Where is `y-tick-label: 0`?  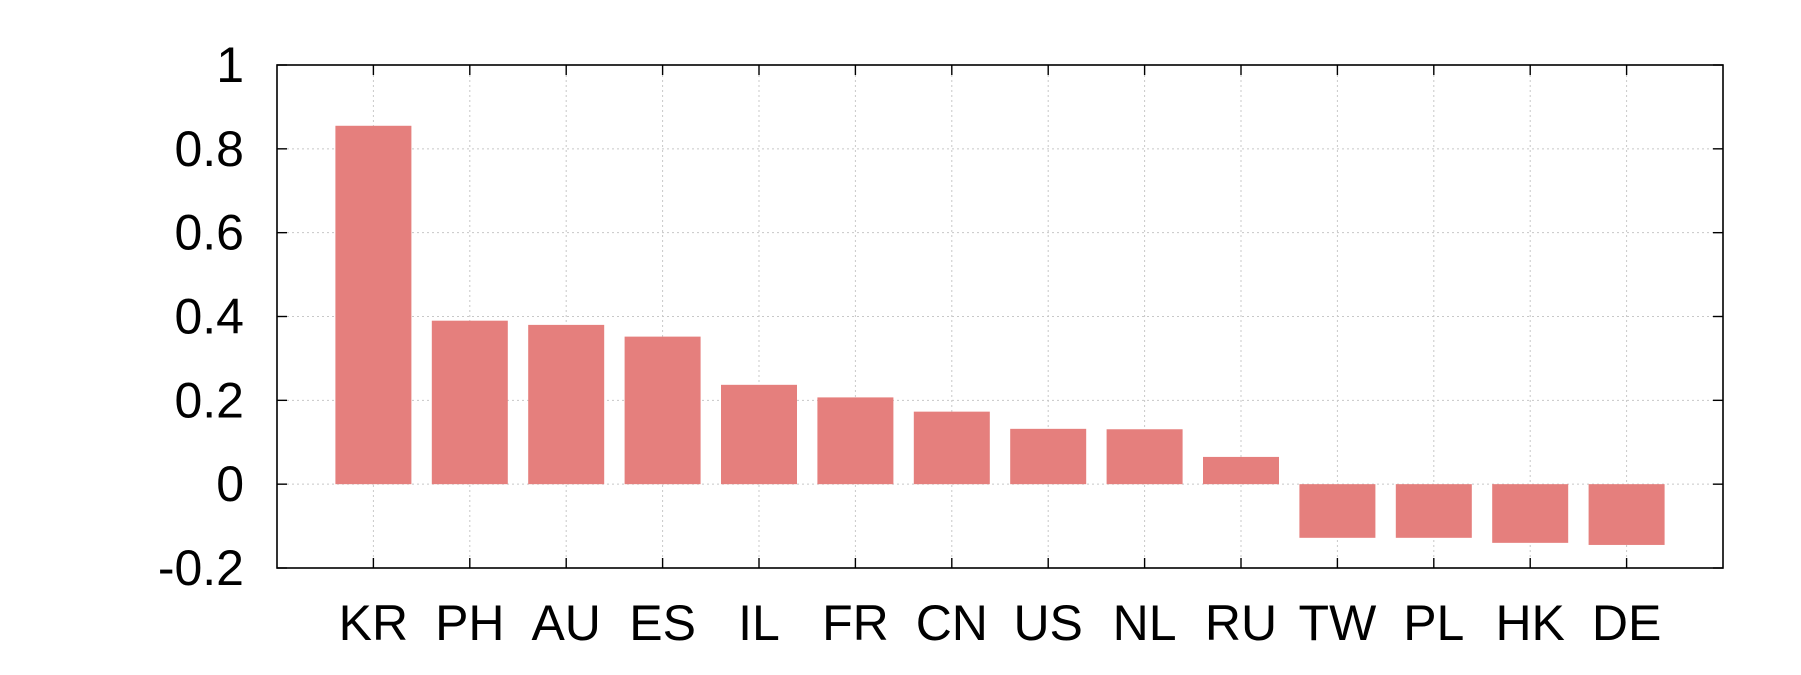
y-tick-label: 0 is located at coordinates (230, 484).